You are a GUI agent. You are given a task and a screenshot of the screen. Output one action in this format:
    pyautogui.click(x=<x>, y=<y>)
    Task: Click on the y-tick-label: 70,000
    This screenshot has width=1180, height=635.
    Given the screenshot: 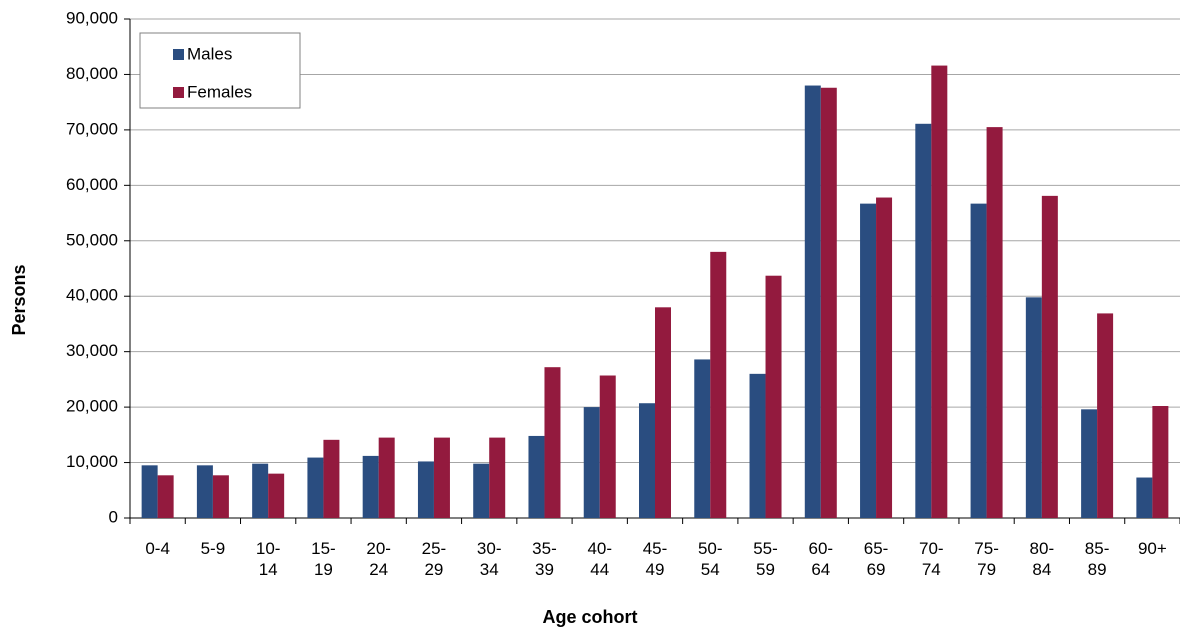 What is the action you would take?
    pyautogui.click(x=92, y=128)
    